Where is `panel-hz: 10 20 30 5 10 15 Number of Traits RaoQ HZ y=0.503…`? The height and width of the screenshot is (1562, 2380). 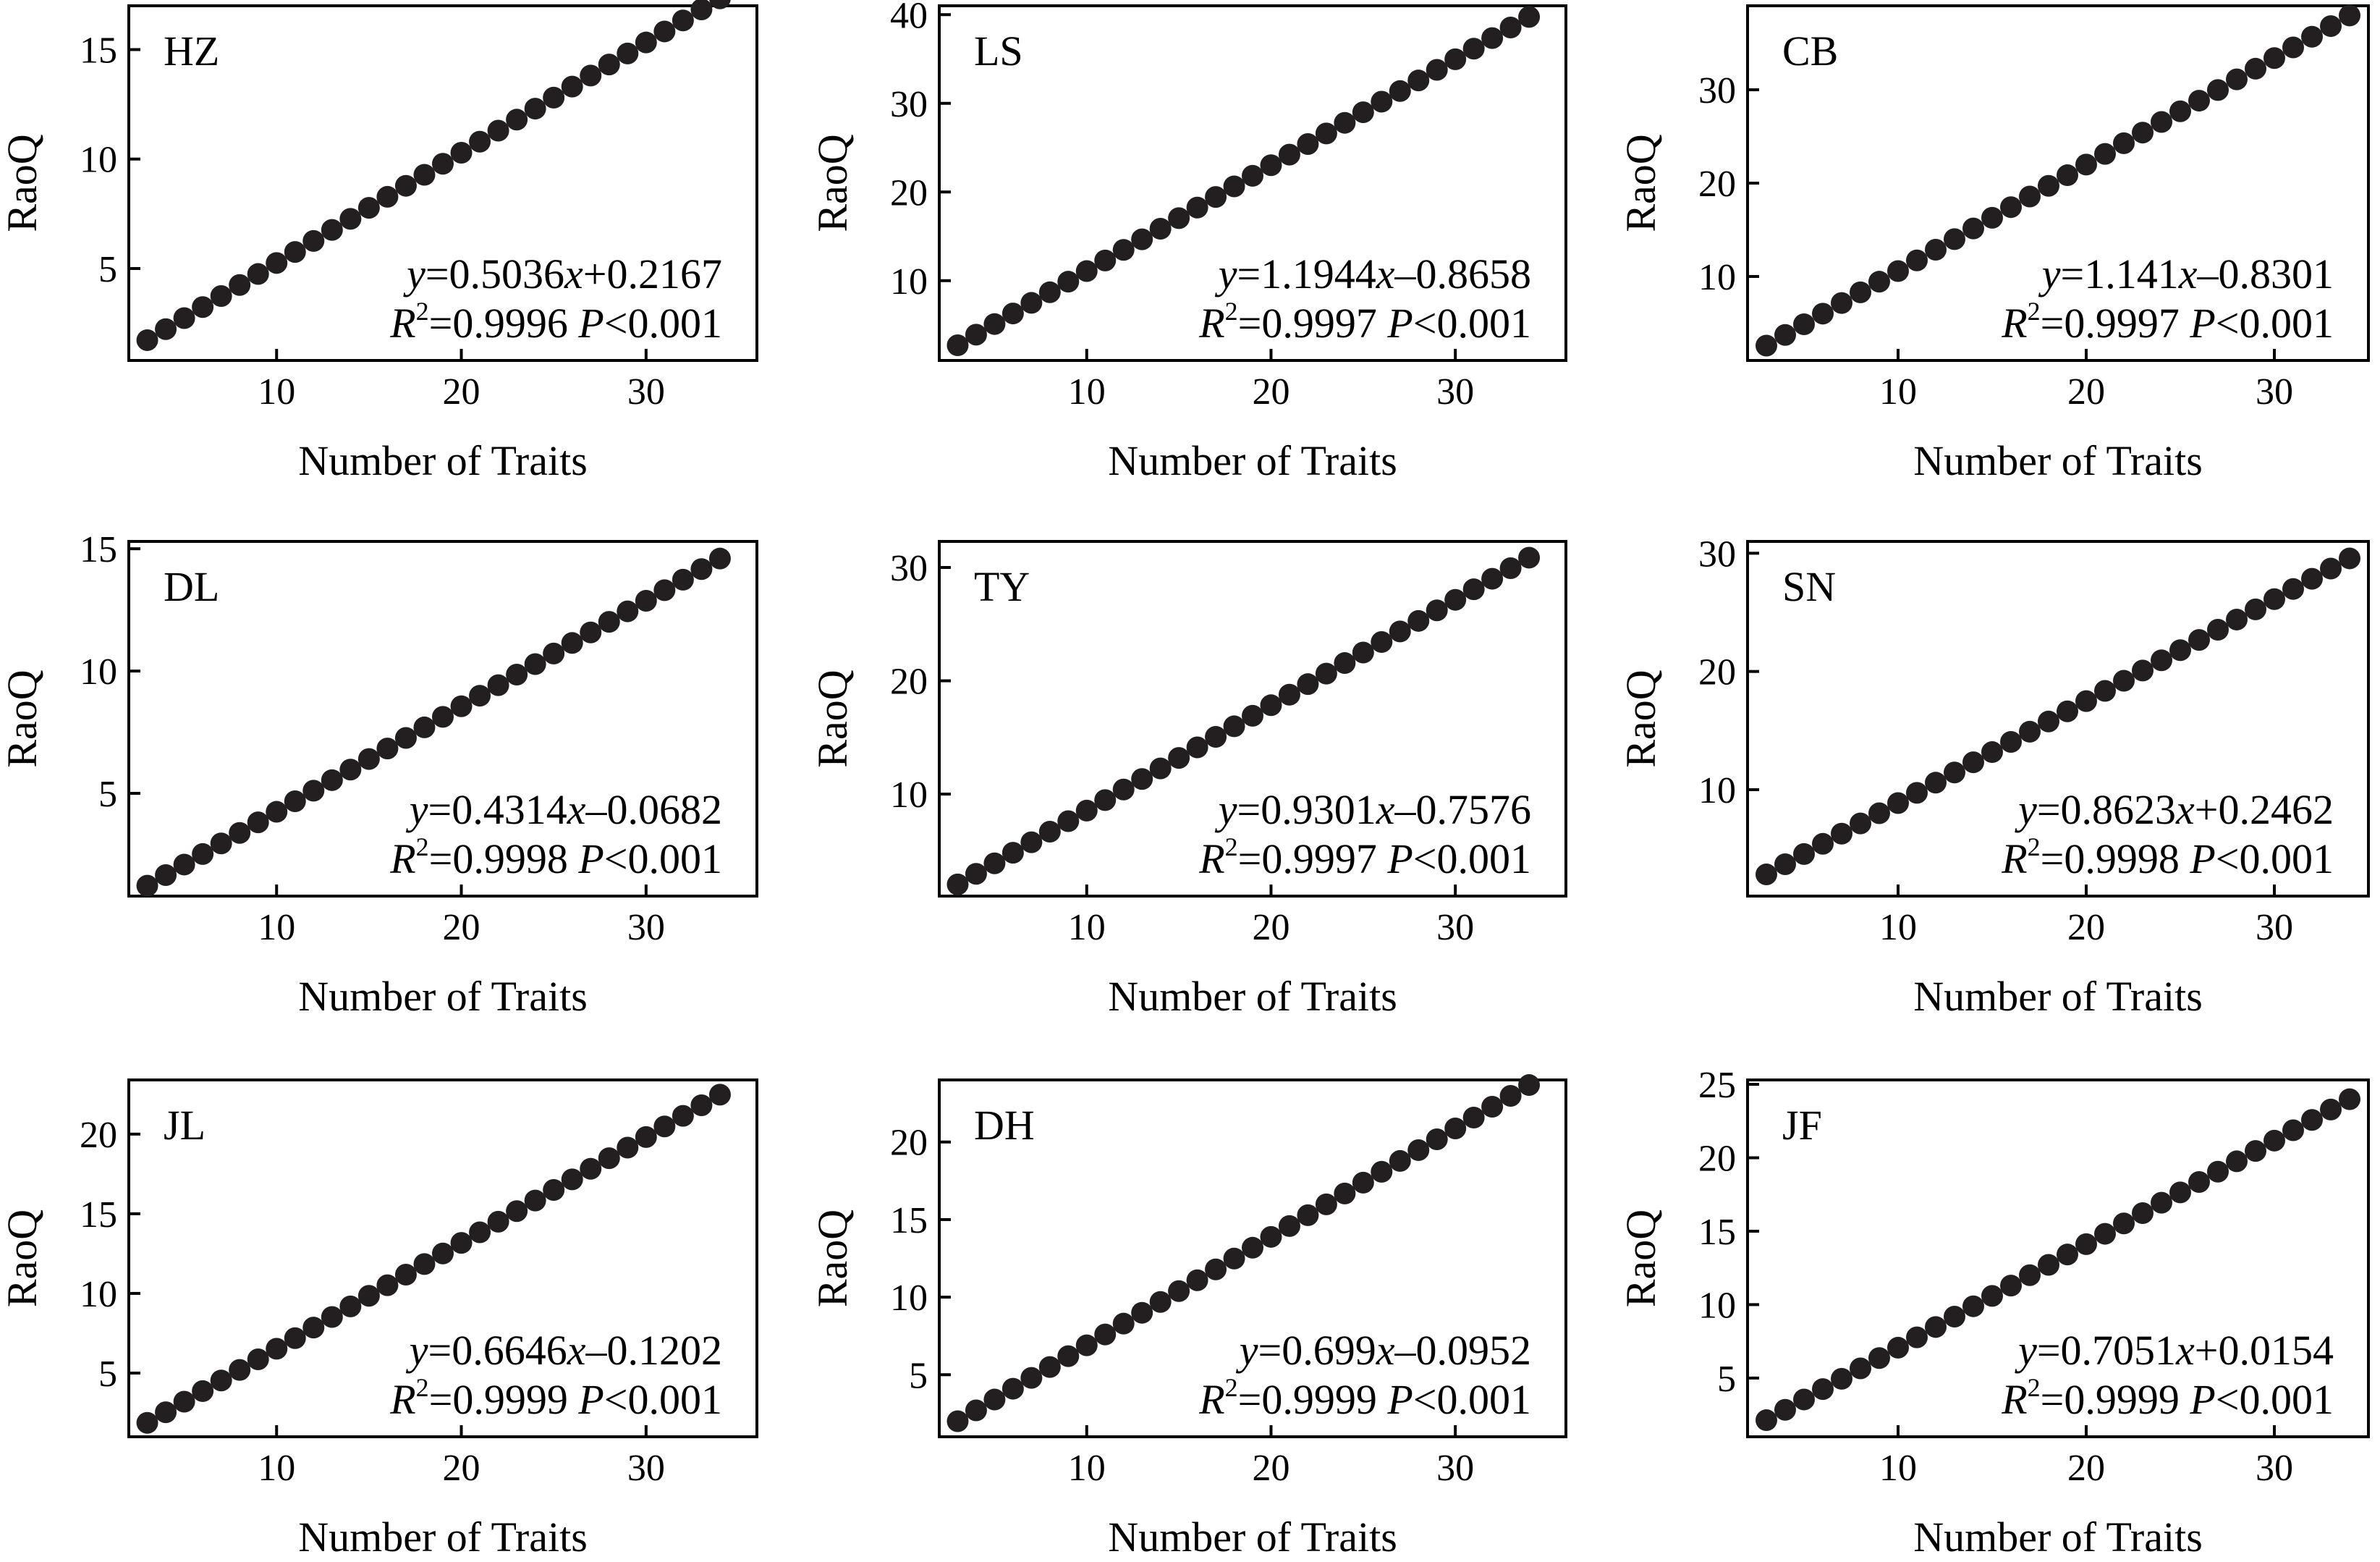 panel-hz: 10 20 30 5 10 15 Number of Traits RaoQ HZ y=0.503… is located at coordinates (379, 242).